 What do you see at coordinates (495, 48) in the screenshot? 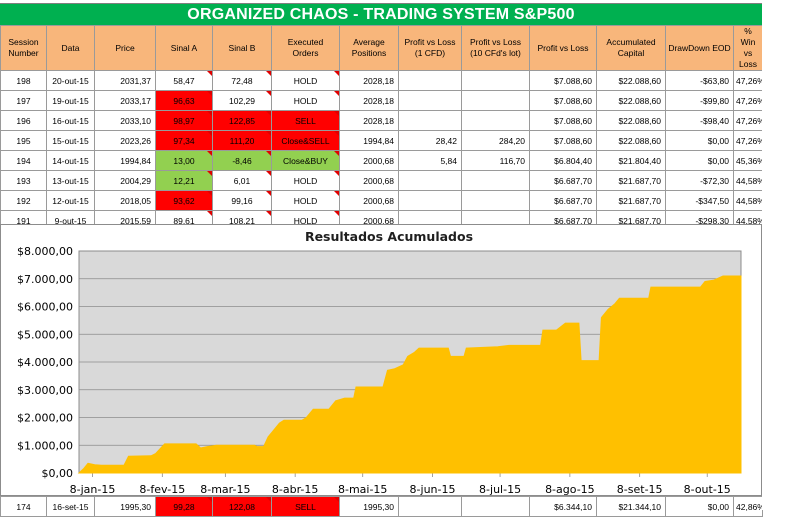
I see `header-pl-10cfd: Profit vs Loss (10 CFd's lot)` at bounding box center [495, 48].